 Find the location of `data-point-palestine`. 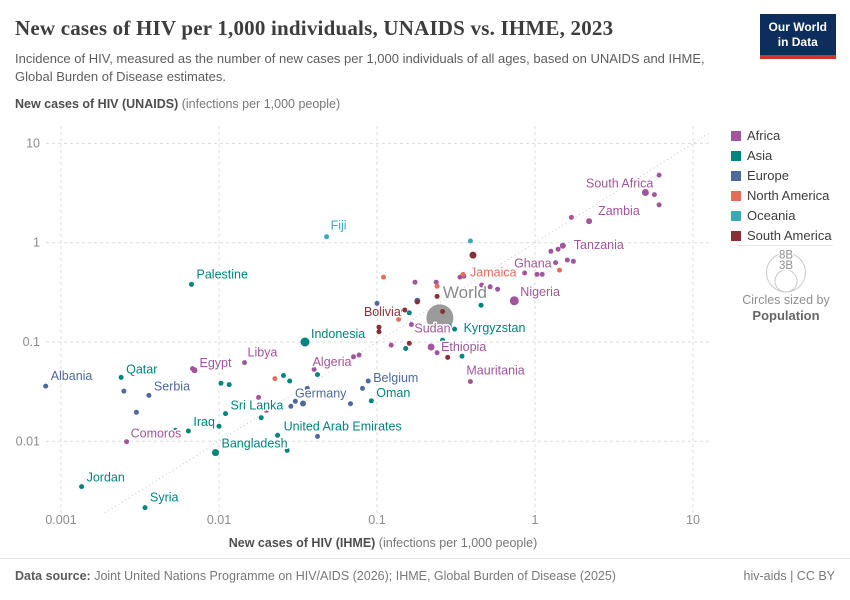

data-point-palestine is located at coordinates (191, 284).